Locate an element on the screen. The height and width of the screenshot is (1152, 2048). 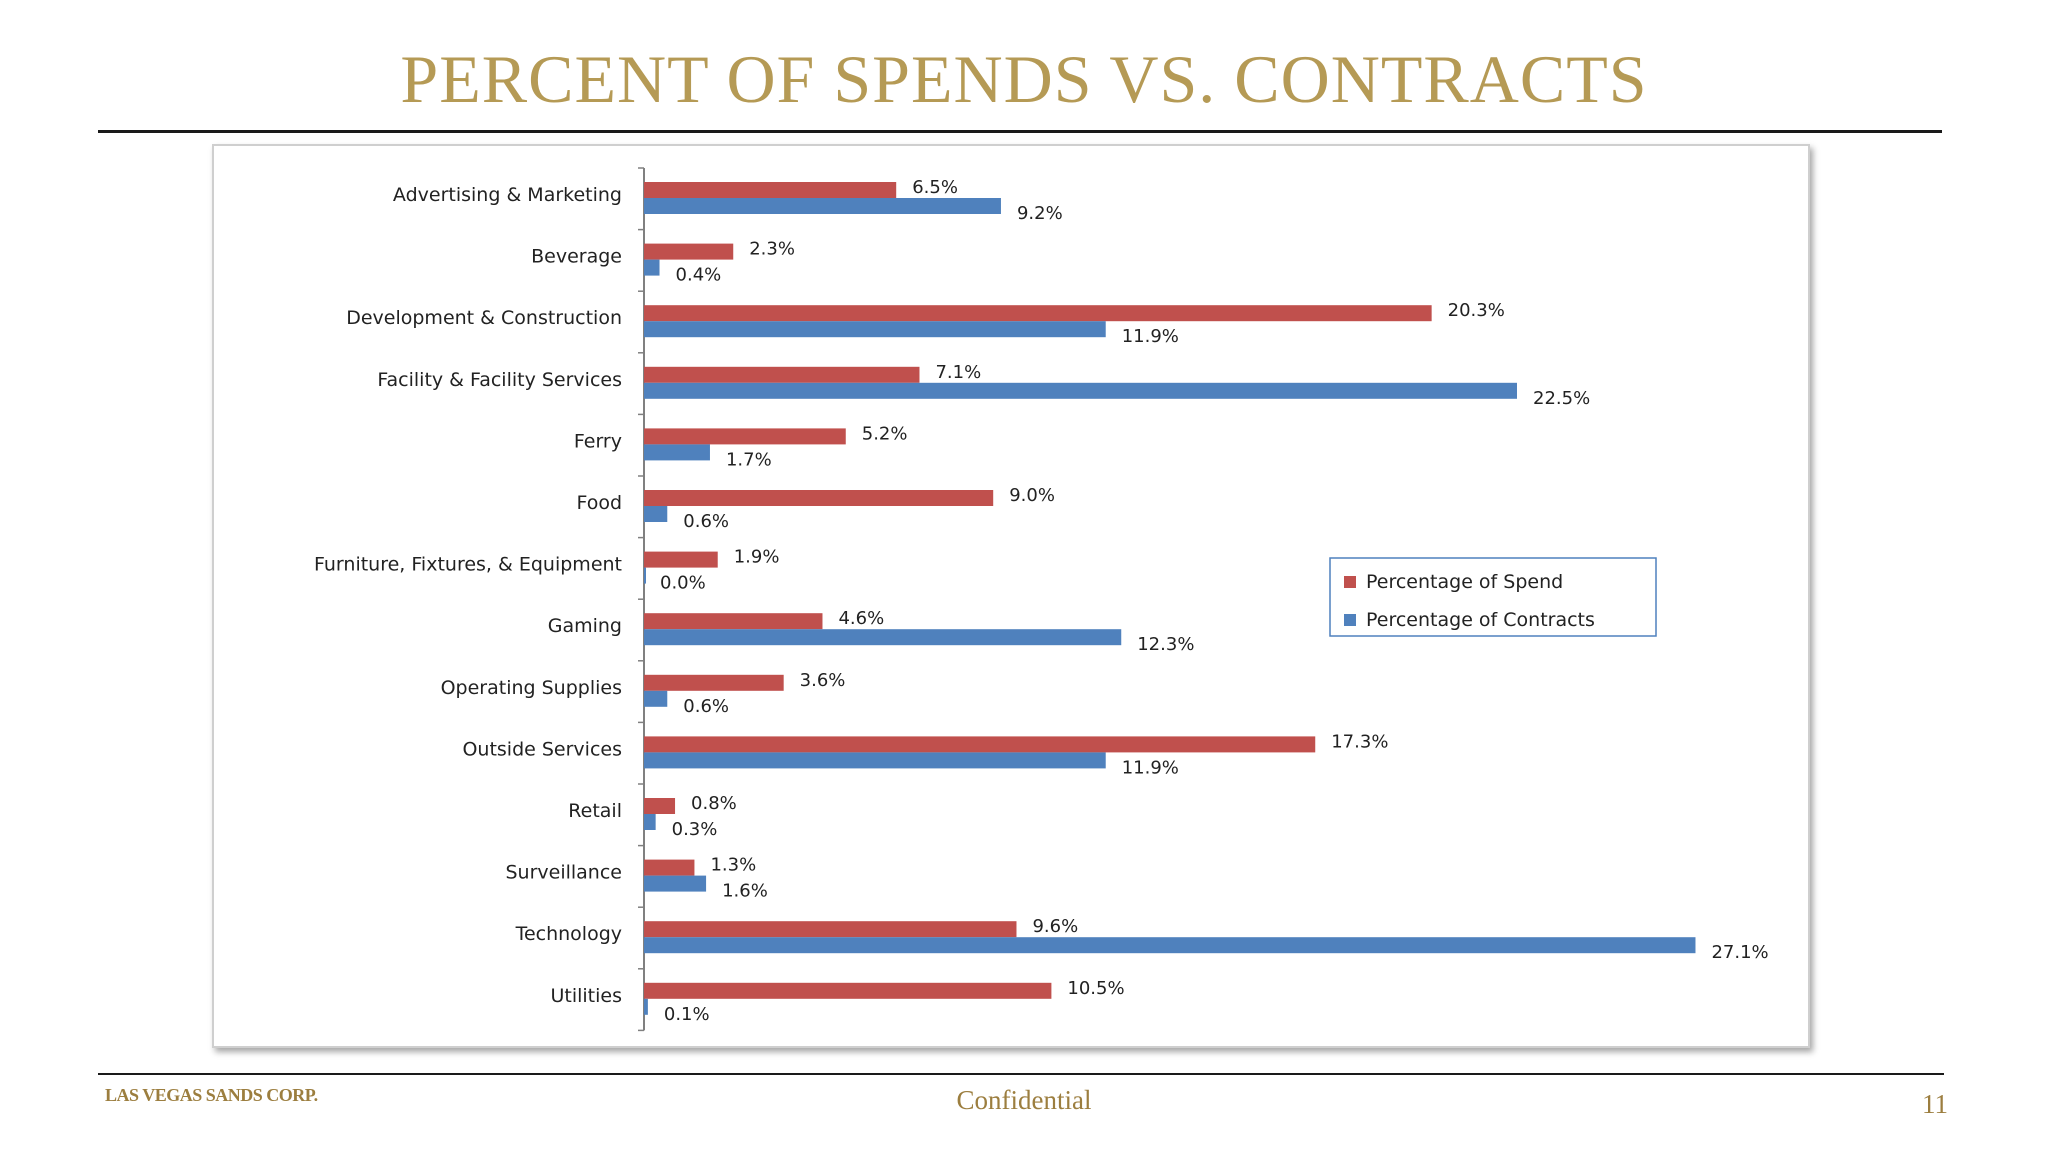
category-label: Furniture, Fixtures, & Equipment is located at coordinates (468, 565).